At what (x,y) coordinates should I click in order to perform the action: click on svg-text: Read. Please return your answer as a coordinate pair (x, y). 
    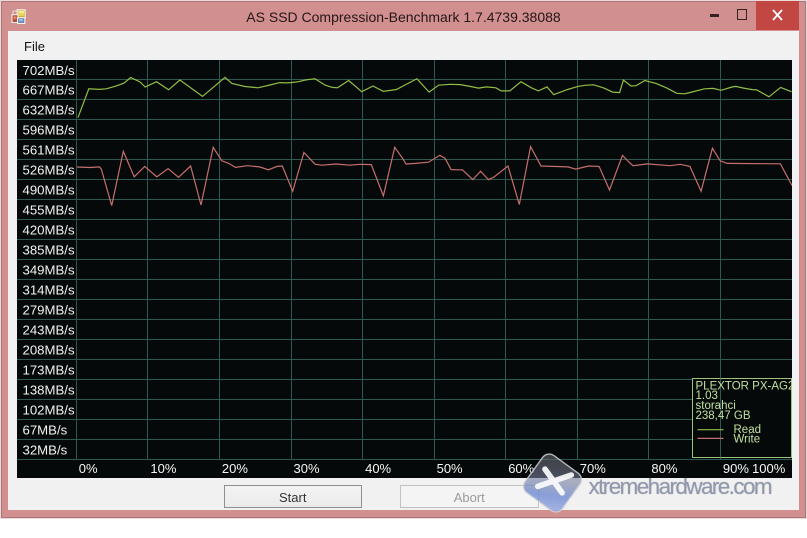
    Looking at the image, I should click on (748, 430).